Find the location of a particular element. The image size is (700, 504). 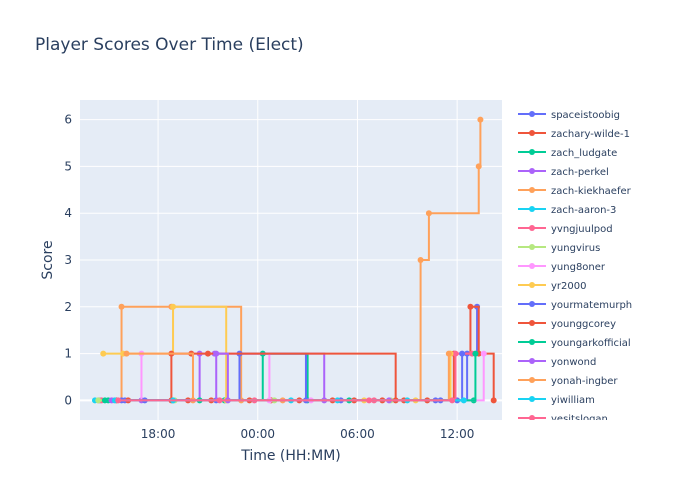

y-tick-label: 2 is located at coordinates (68, 307).